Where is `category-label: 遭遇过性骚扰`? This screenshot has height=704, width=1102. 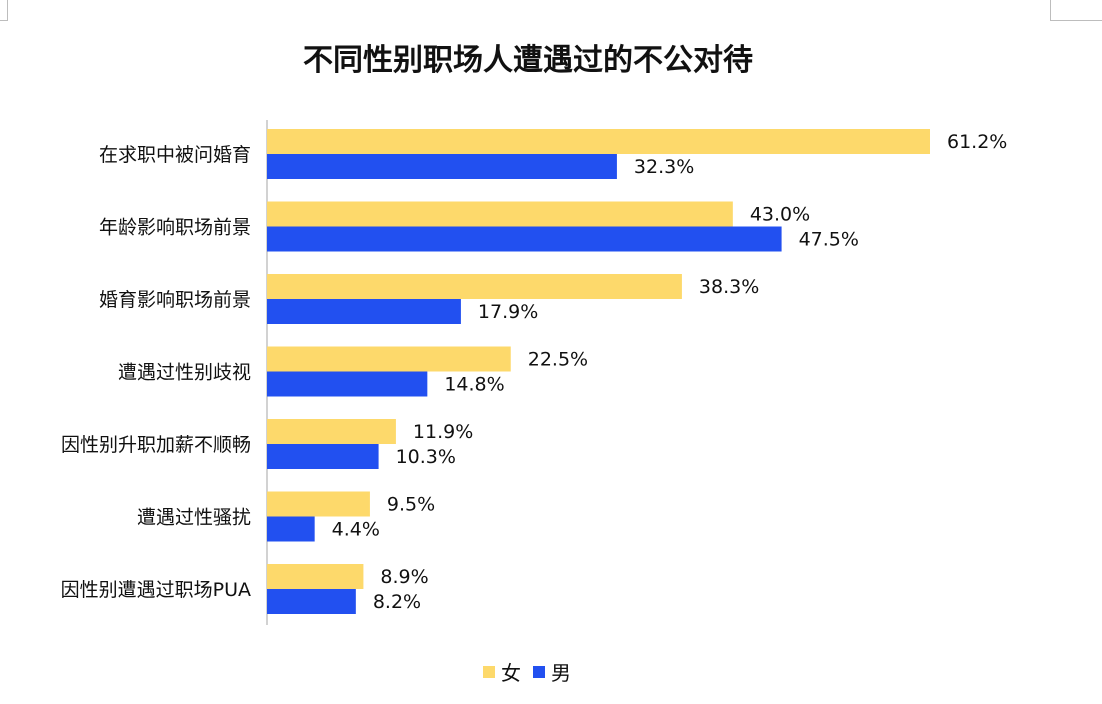 category-label: 遭遇过性骚扰 is located at coordinates (194, 518).